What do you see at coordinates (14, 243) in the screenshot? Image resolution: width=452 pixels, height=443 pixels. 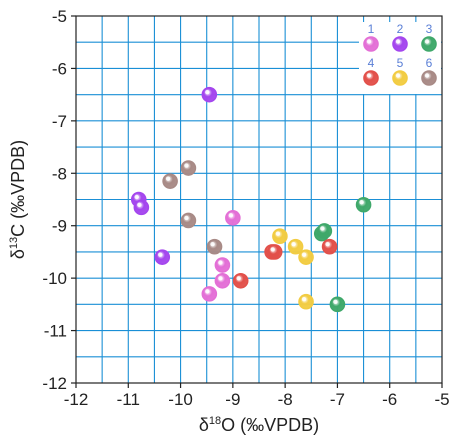 I see `y-axis-label-superscript: 13` at bounding box center [14, 243].